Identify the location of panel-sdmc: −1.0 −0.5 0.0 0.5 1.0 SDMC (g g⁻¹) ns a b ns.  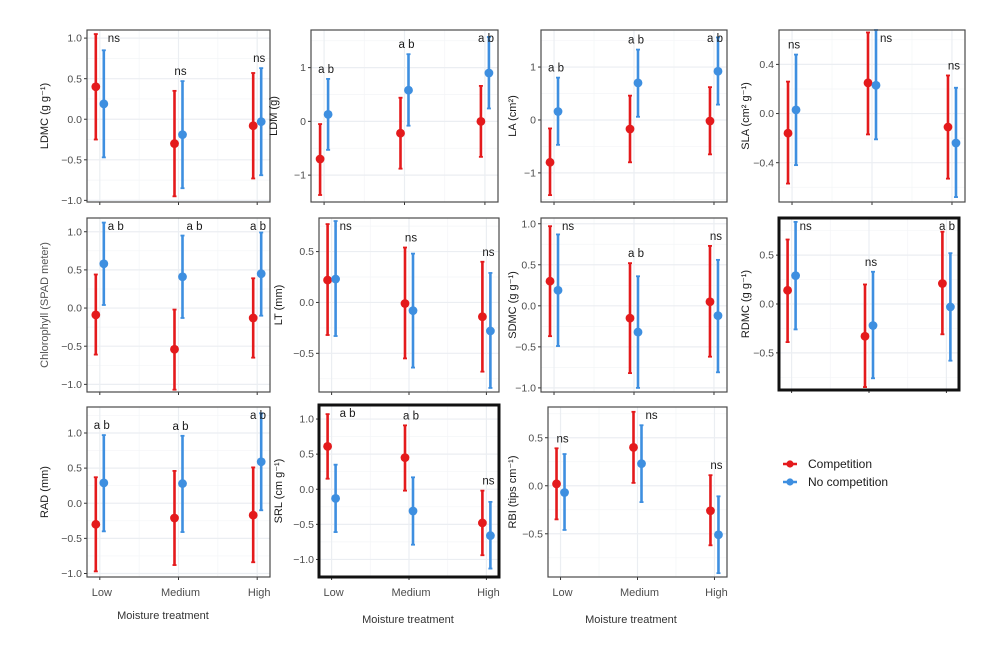
(617, 306).